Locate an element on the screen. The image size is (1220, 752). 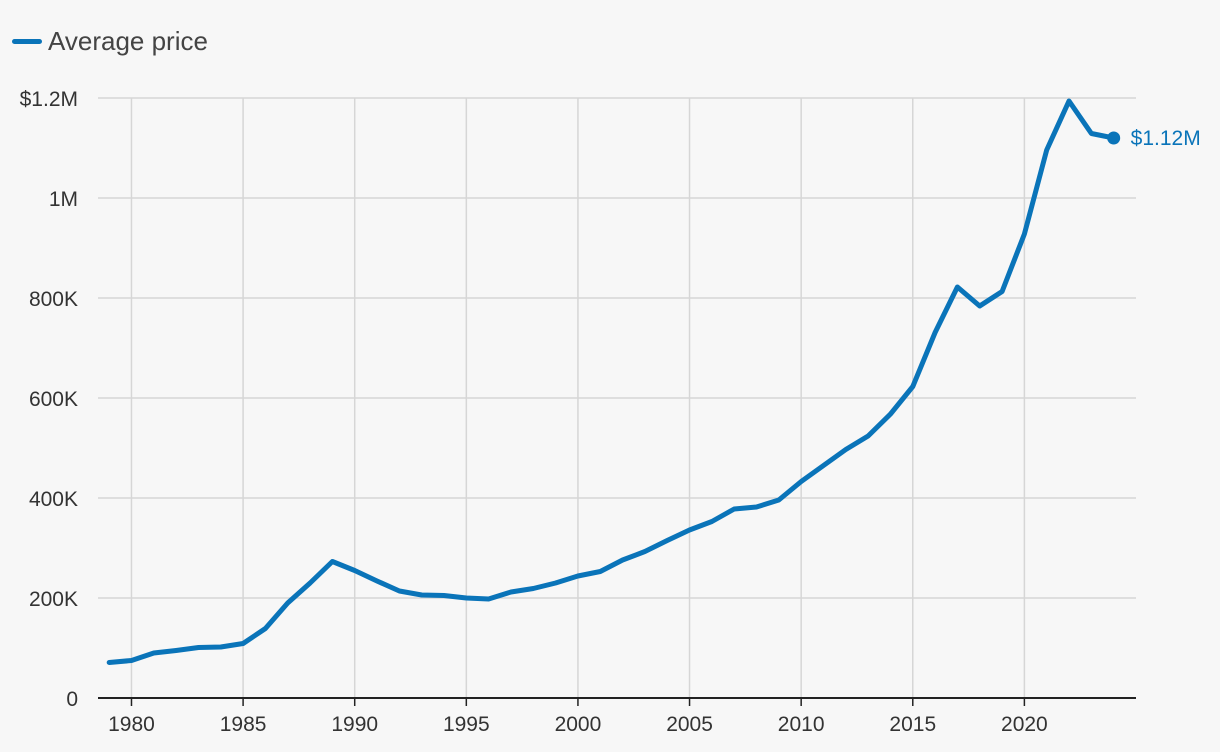
end-point-marker is located at coordinates (1114, 138).